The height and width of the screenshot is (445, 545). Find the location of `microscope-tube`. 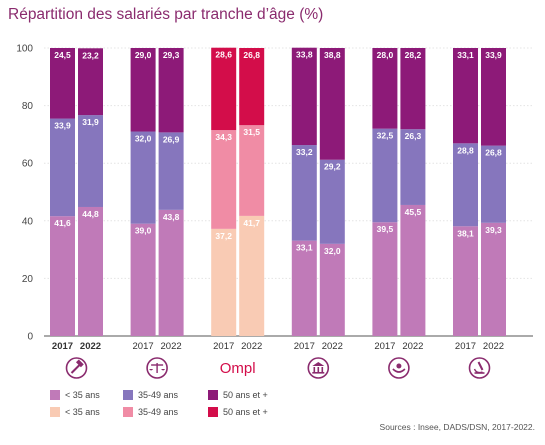

microscope-tube is located at coordinates (480, 366).